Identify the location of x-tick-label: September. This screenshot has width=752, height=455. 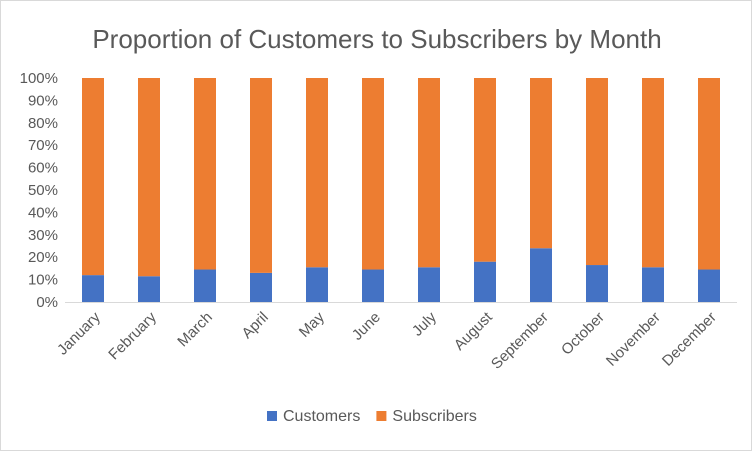
(520, 341).